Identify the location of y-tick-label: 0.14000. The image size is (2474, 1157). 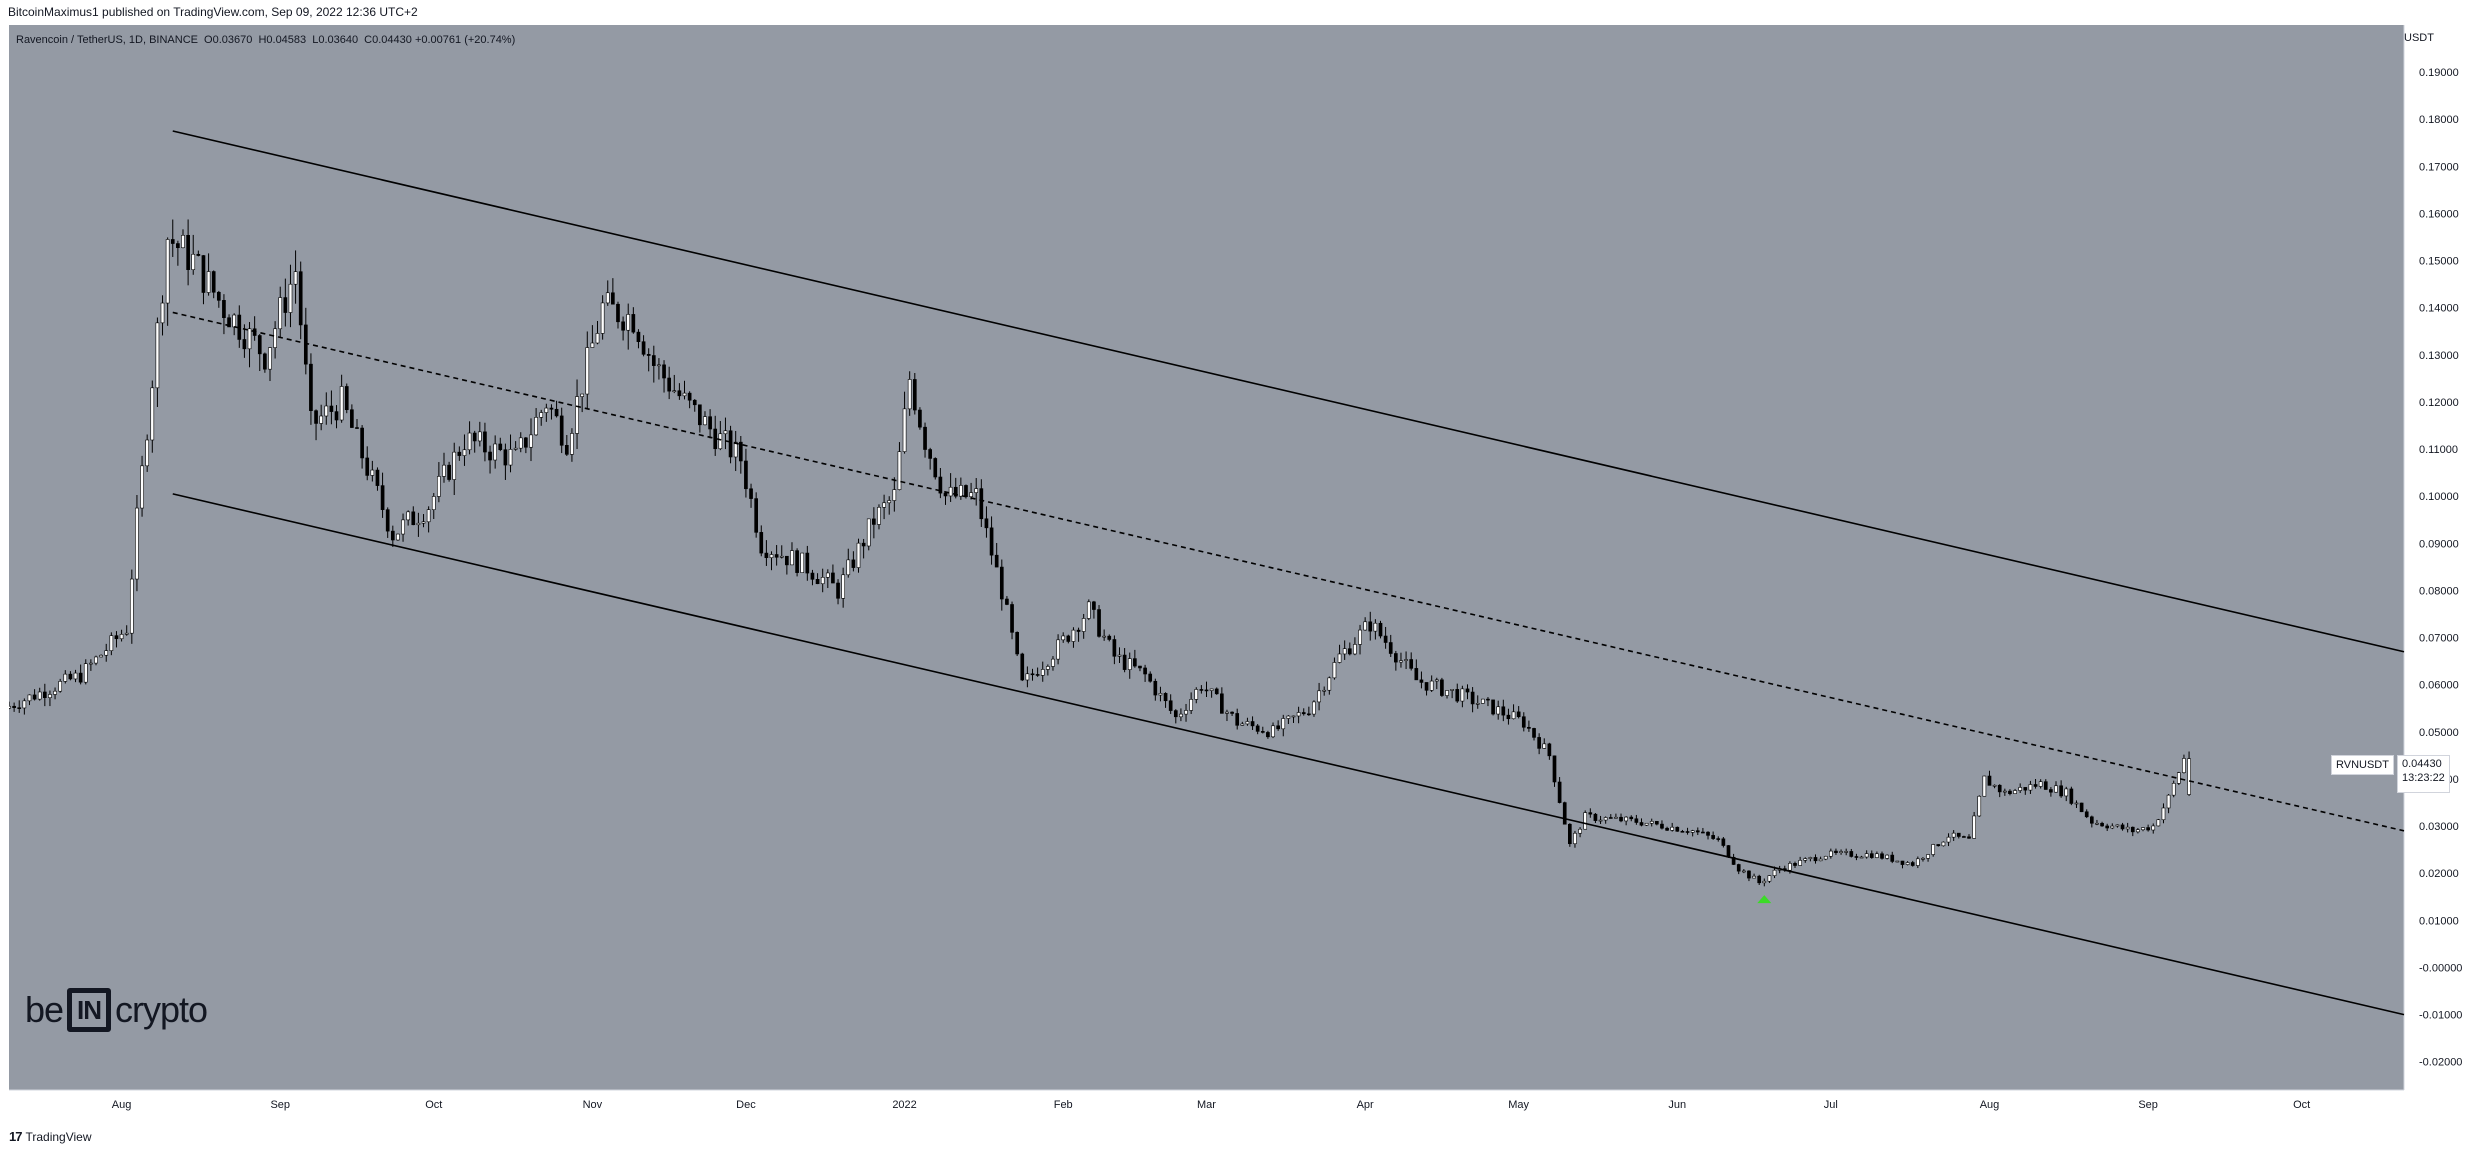
(2439, 309).